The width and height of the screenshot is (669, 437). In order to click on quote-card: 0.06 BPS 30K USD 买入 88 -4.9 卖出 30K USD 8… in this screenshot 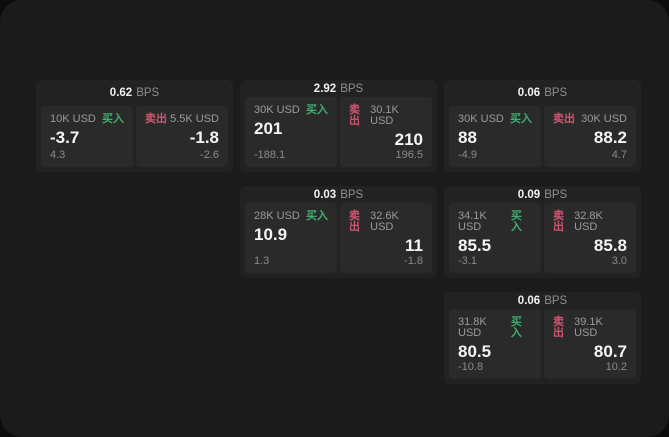, I will do `click(542, 126)`.